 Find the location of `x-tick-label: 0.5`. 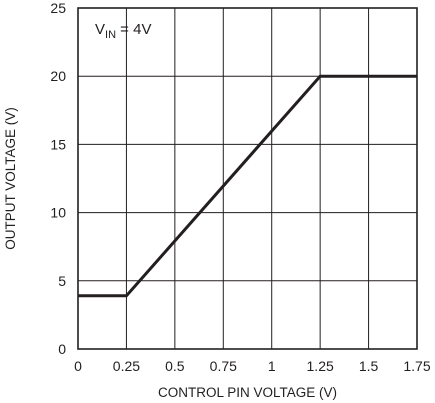

x-tick-label: 0.5 is located at coordinates (175, 366).